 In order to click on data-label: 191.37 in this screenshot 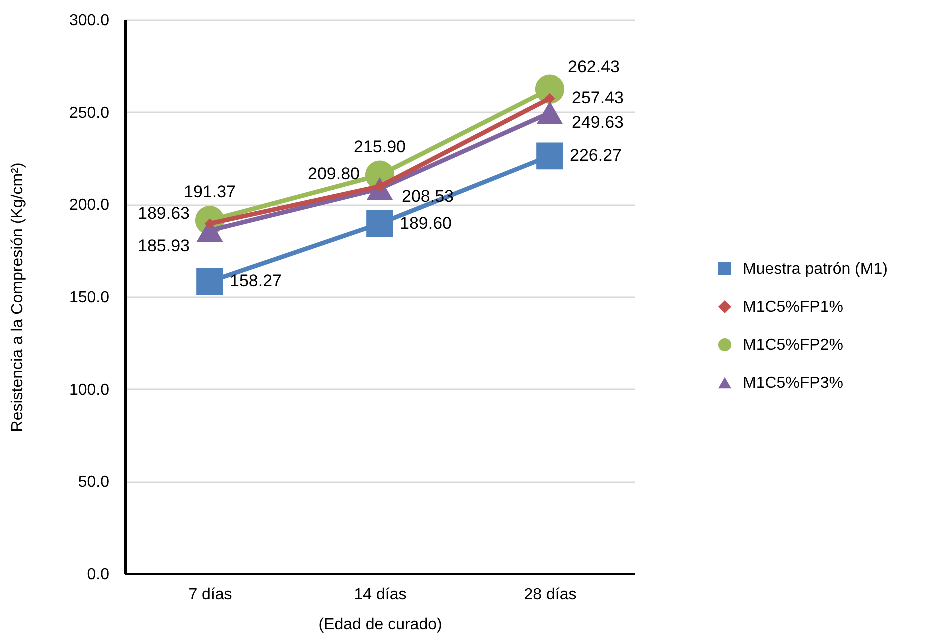, I will do `click(210, 192)`.